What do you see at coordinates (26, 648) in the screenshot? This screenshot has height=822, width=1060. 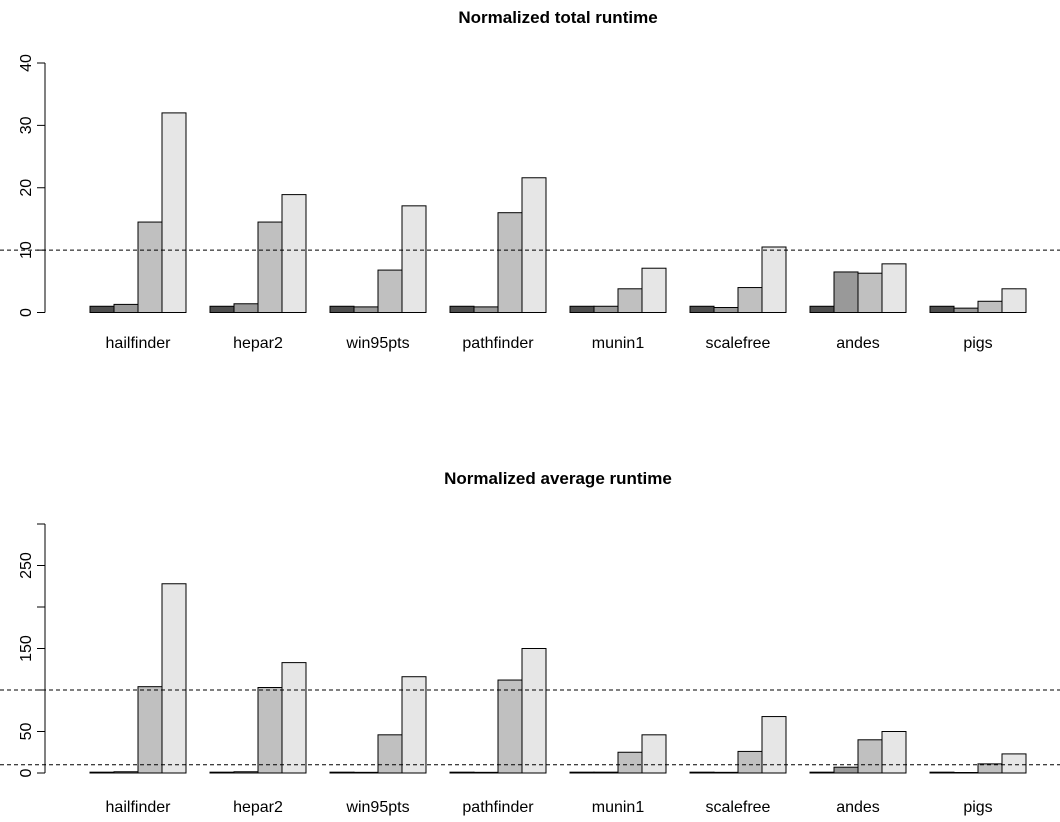 I see `y-tick-label: 150` at bounding box center [26, 648].